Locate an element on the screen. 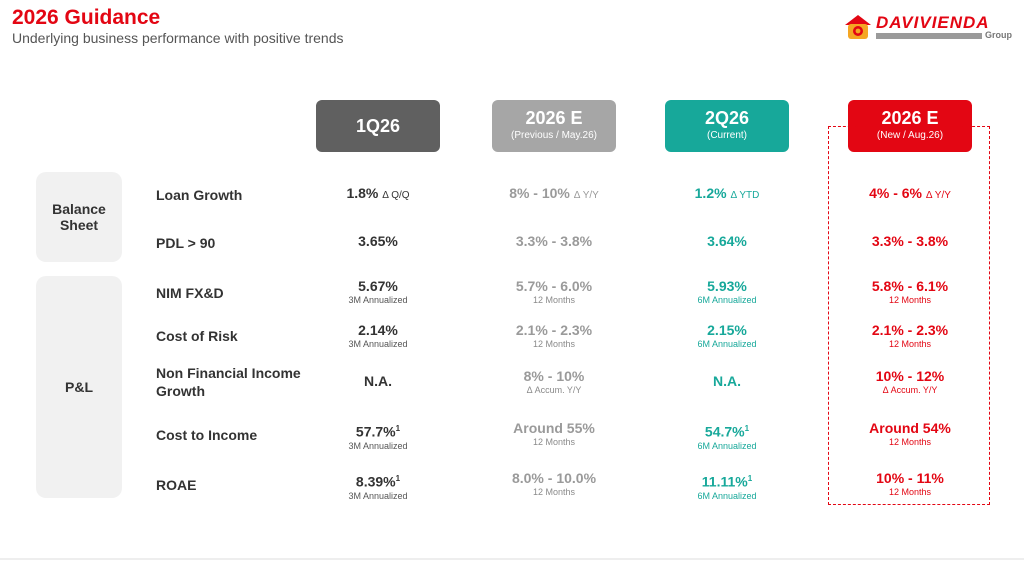 The height and width of the screenshot is (562, 1024). cell-value-text: 1.8% is located at coordinates (362, 193).